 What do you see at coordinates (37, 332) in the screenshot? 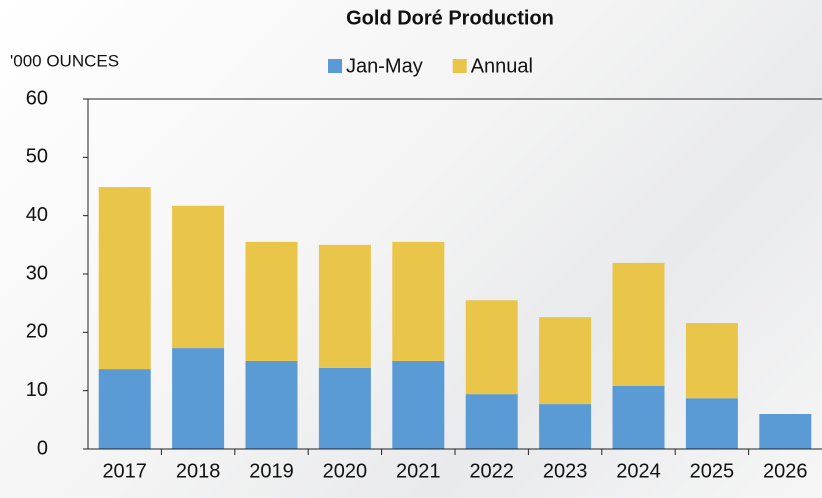
I see `y-tick-label: 20` at bounding box center [37, 332].